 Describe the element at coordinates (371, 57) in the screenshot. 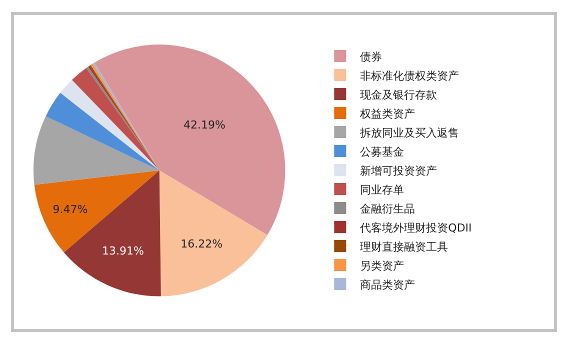

I see `legend-label: 债券` at that location.